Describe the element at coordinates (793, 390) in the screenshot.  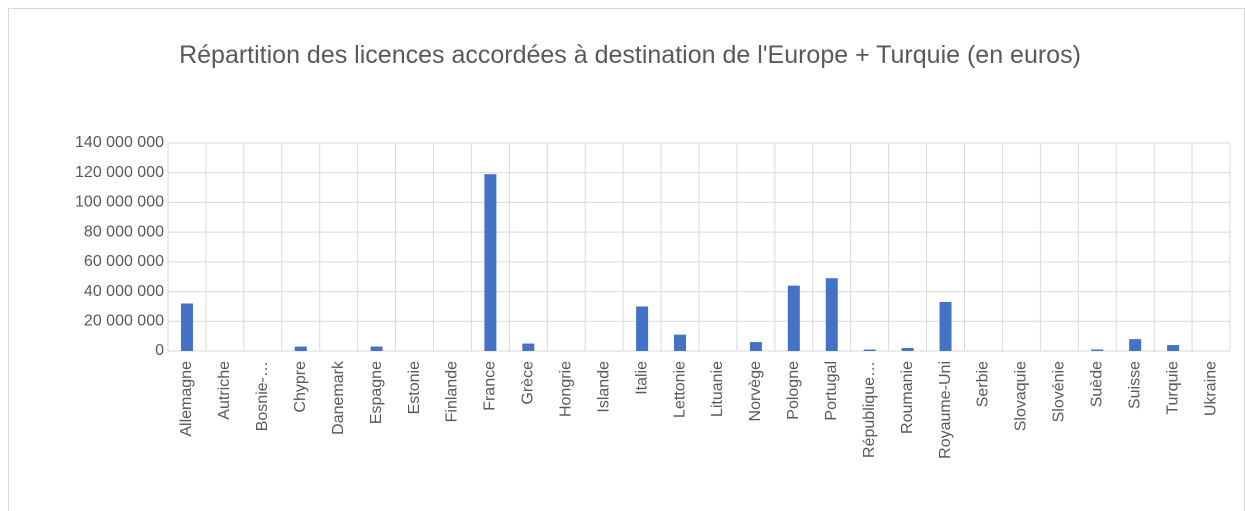
I see `x-tick-label: Pologne` at that location.